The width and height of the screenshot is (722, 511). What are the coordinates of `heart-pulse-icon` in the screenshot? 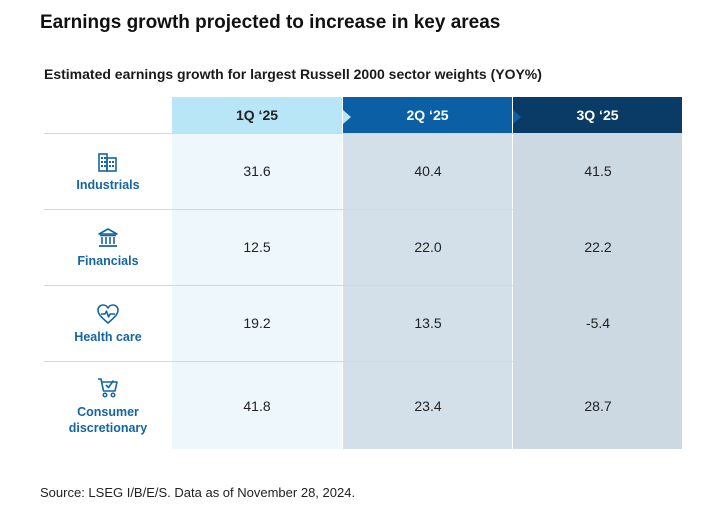 It's located at (108, 313).